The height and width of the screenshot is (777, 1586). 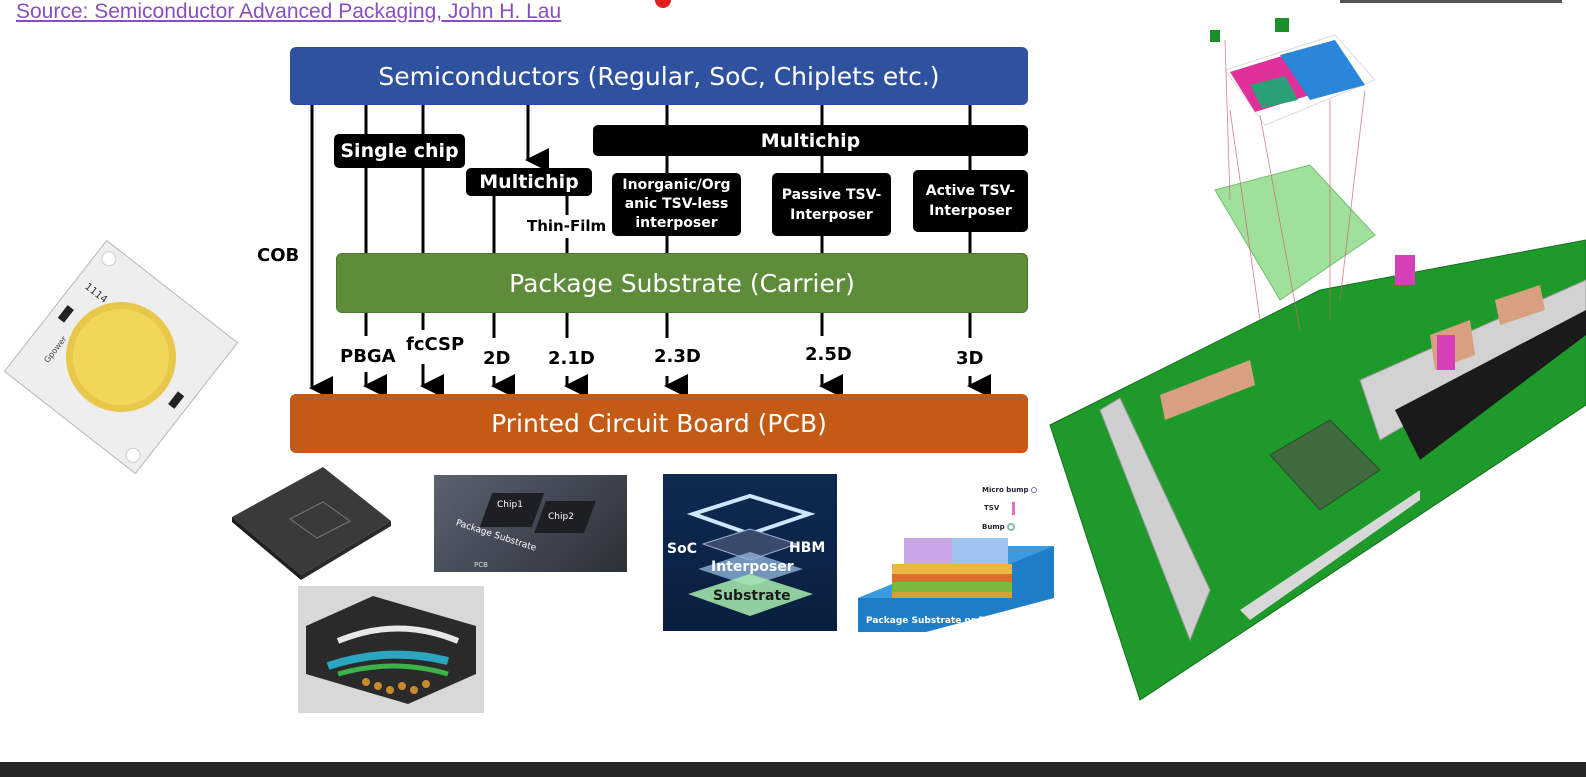 I want to click on multichip-large-box: Multichip, so click(x=810, y=140).